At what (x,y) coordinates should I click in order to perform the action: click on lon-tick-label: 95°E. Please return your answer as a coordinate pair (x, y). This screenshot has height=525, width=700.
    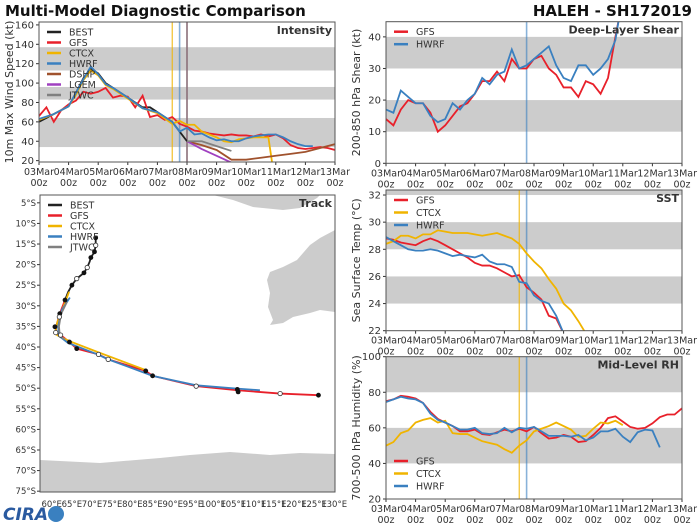
    Looking at the image, I should click on (193, 505).